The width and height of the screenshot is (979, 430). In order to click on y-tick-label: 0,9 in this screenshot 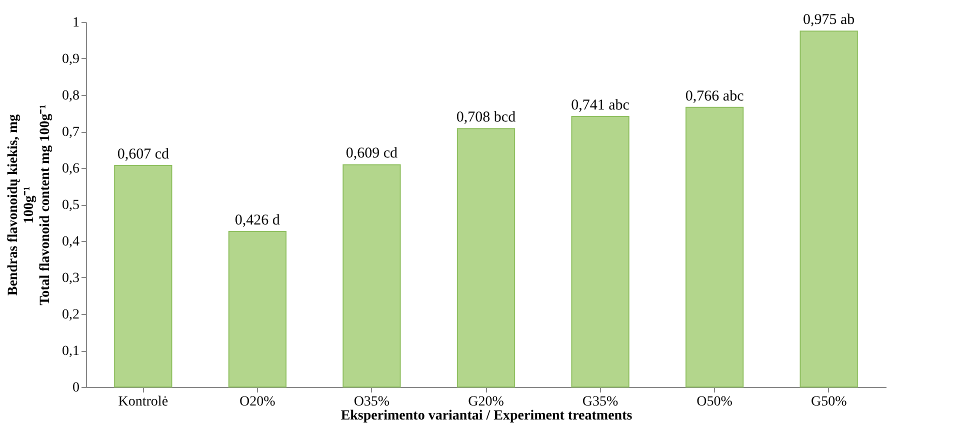, I will do `click(71, 59)`.